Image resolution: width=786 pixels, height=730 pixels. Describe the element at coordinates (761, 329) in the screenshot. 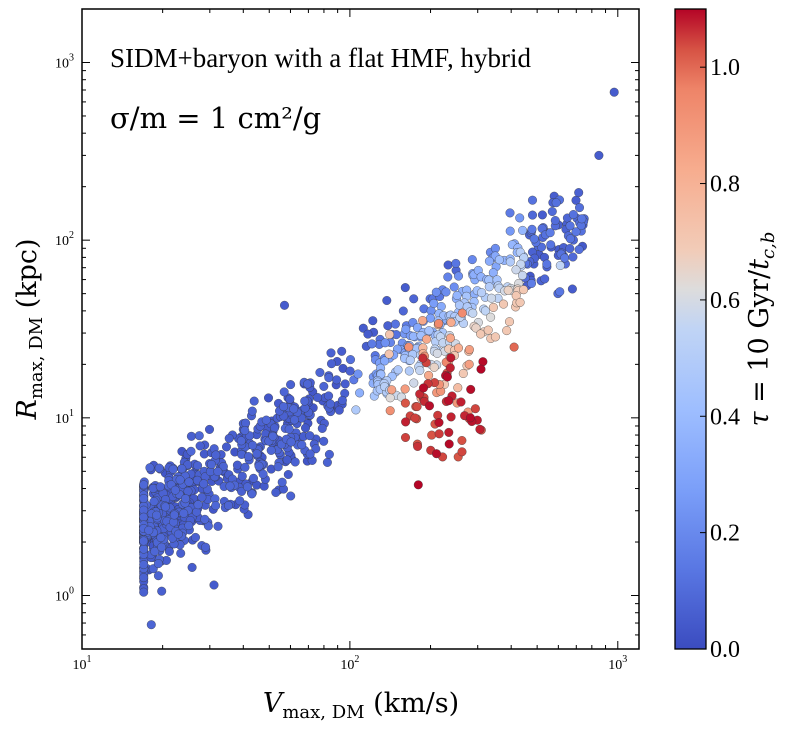

I see `colorbar-label: τ = 10 Gyr/tc,b` at that location.